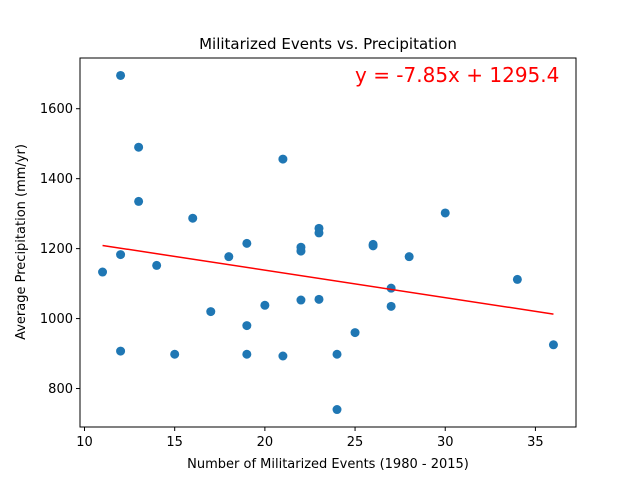 The image size is (640, 480). Describe the element at coordinates (56, 249) in the screenshot. I see `y-tick-label: 1200` at that location.